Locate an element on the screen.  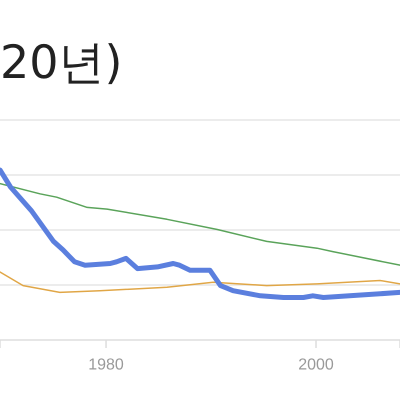
x-tick-label: 1980 is located at coordinates (106, 365).